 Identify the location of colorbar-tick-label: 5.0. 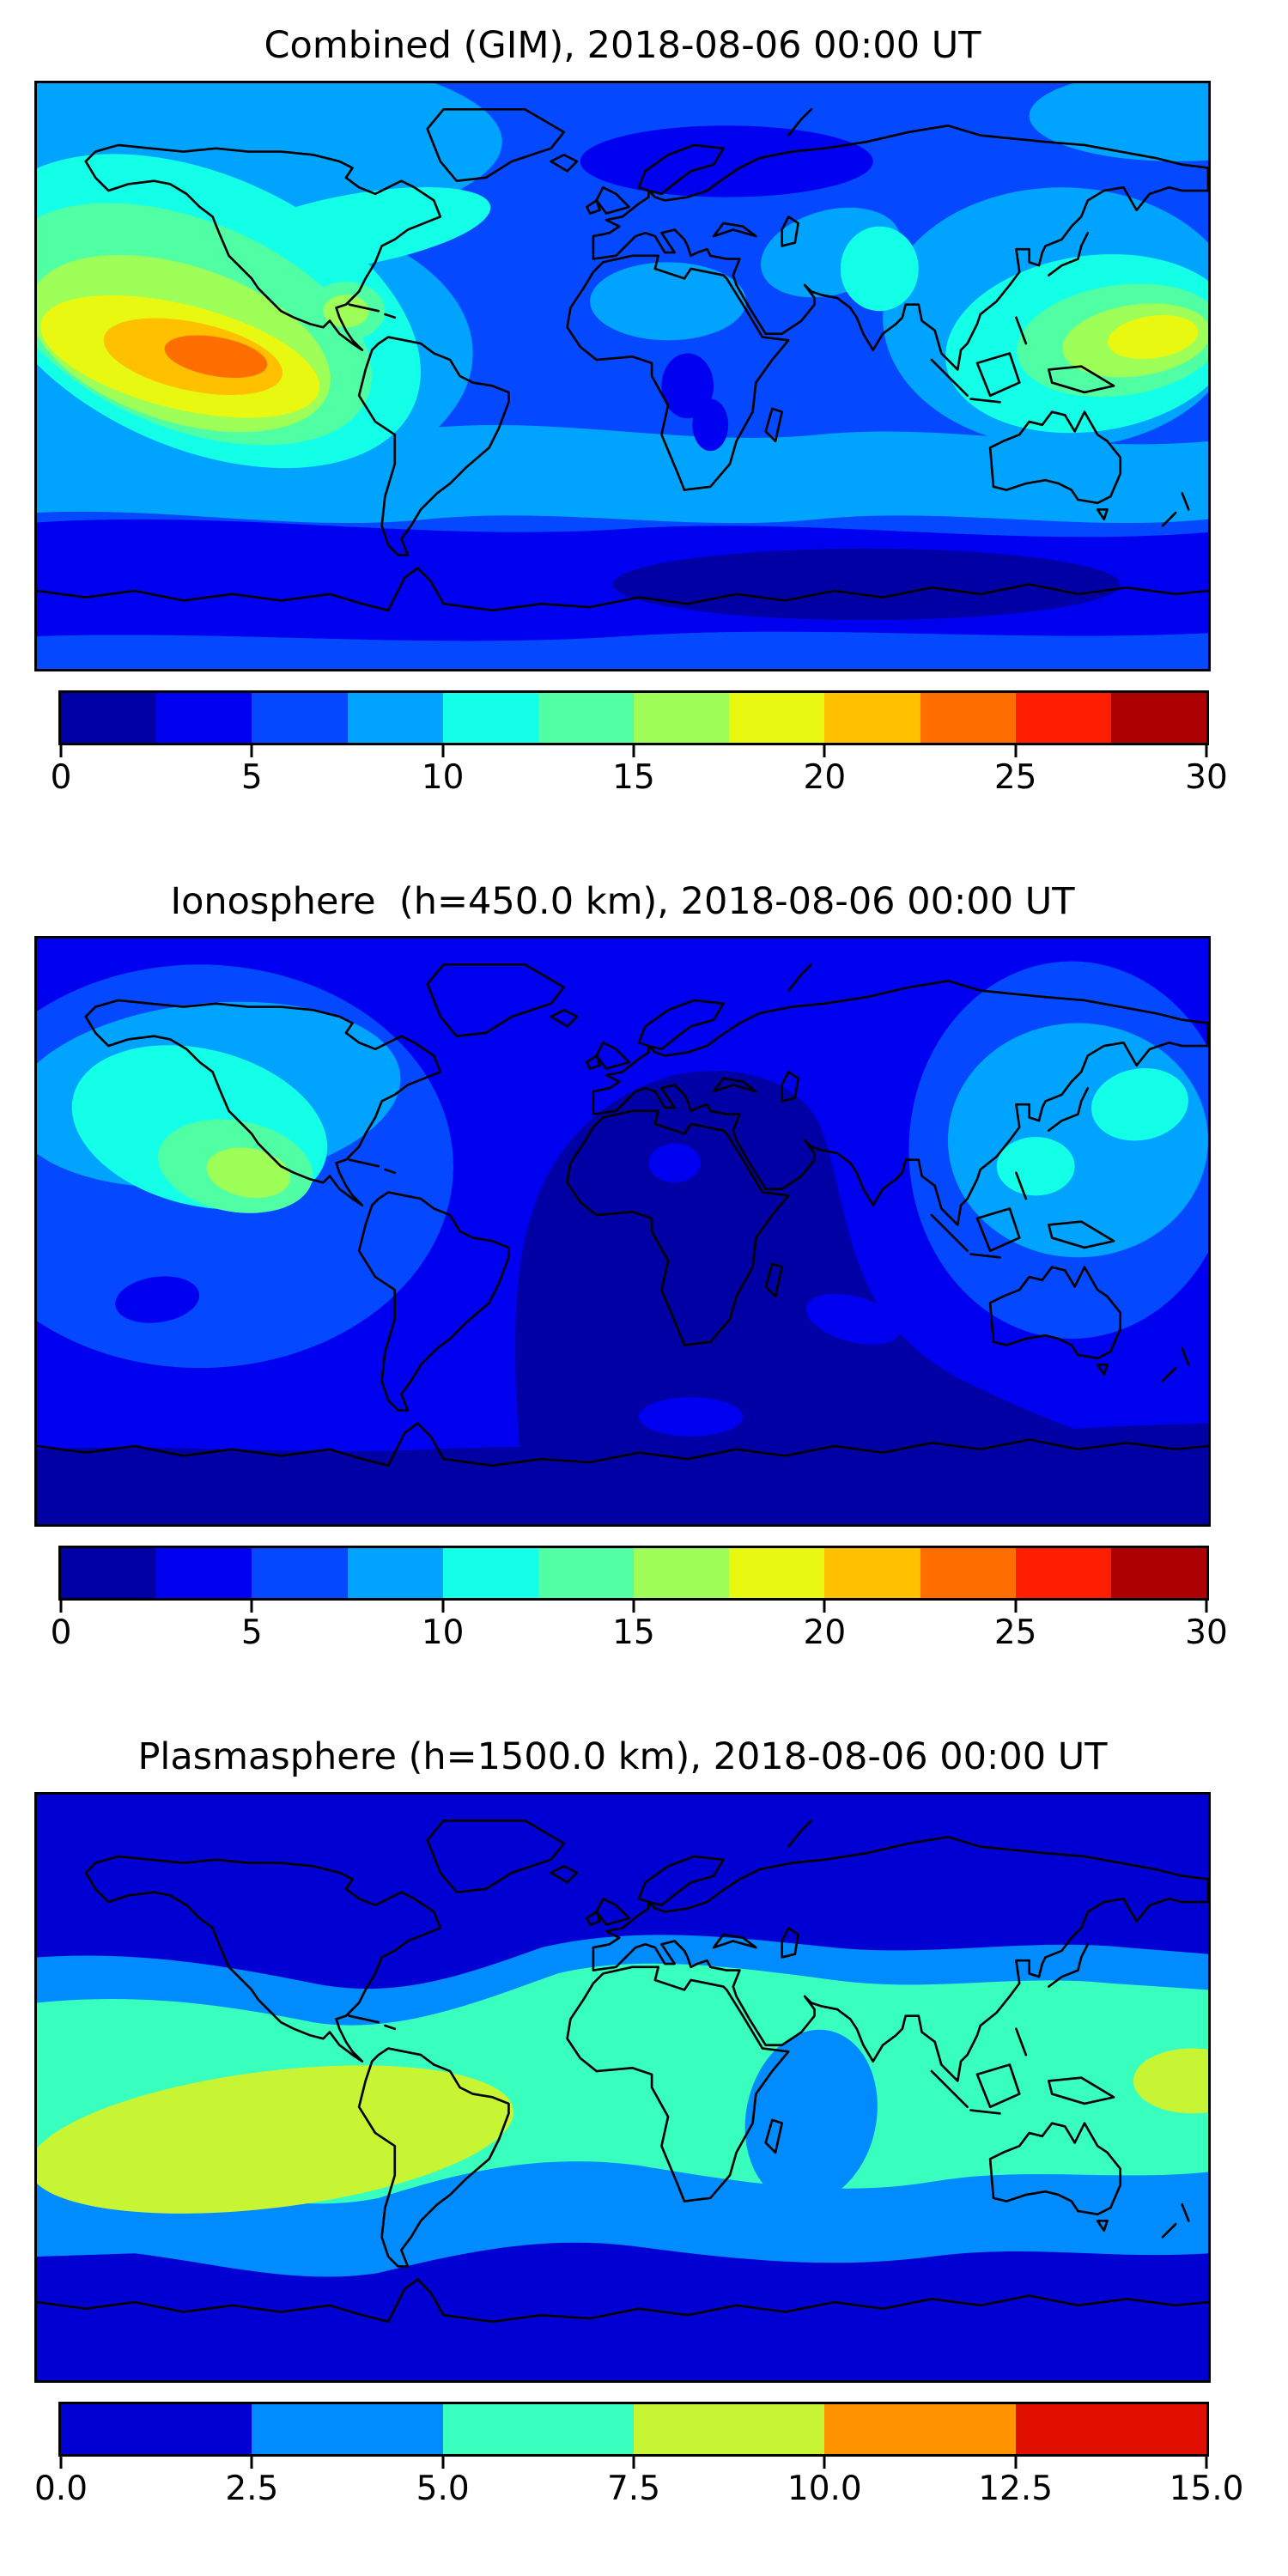
(443, 2488).